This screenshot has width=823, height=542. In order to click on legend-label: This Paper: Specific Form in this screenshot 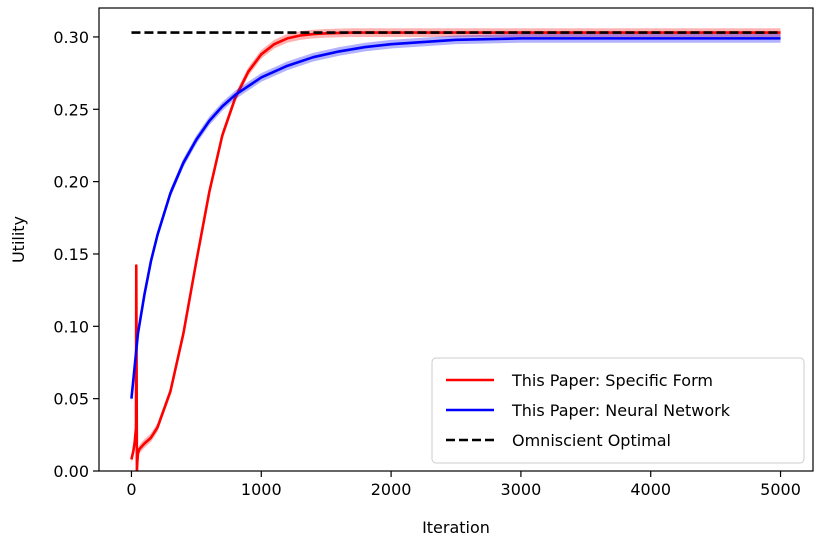, I will do `click(612, 380)`.